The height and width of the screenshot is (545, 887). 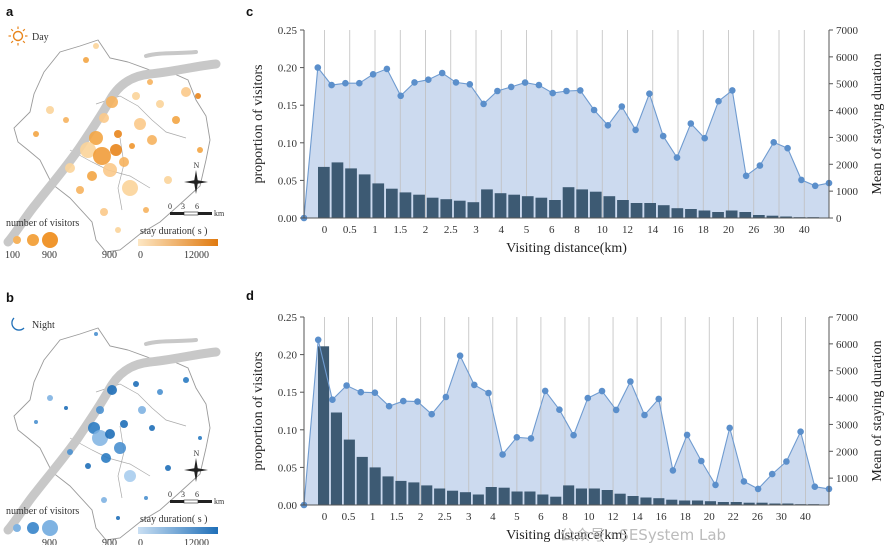 I want to click on scale-bar-a: 0 3 6 km, so click(x=196, y=210).